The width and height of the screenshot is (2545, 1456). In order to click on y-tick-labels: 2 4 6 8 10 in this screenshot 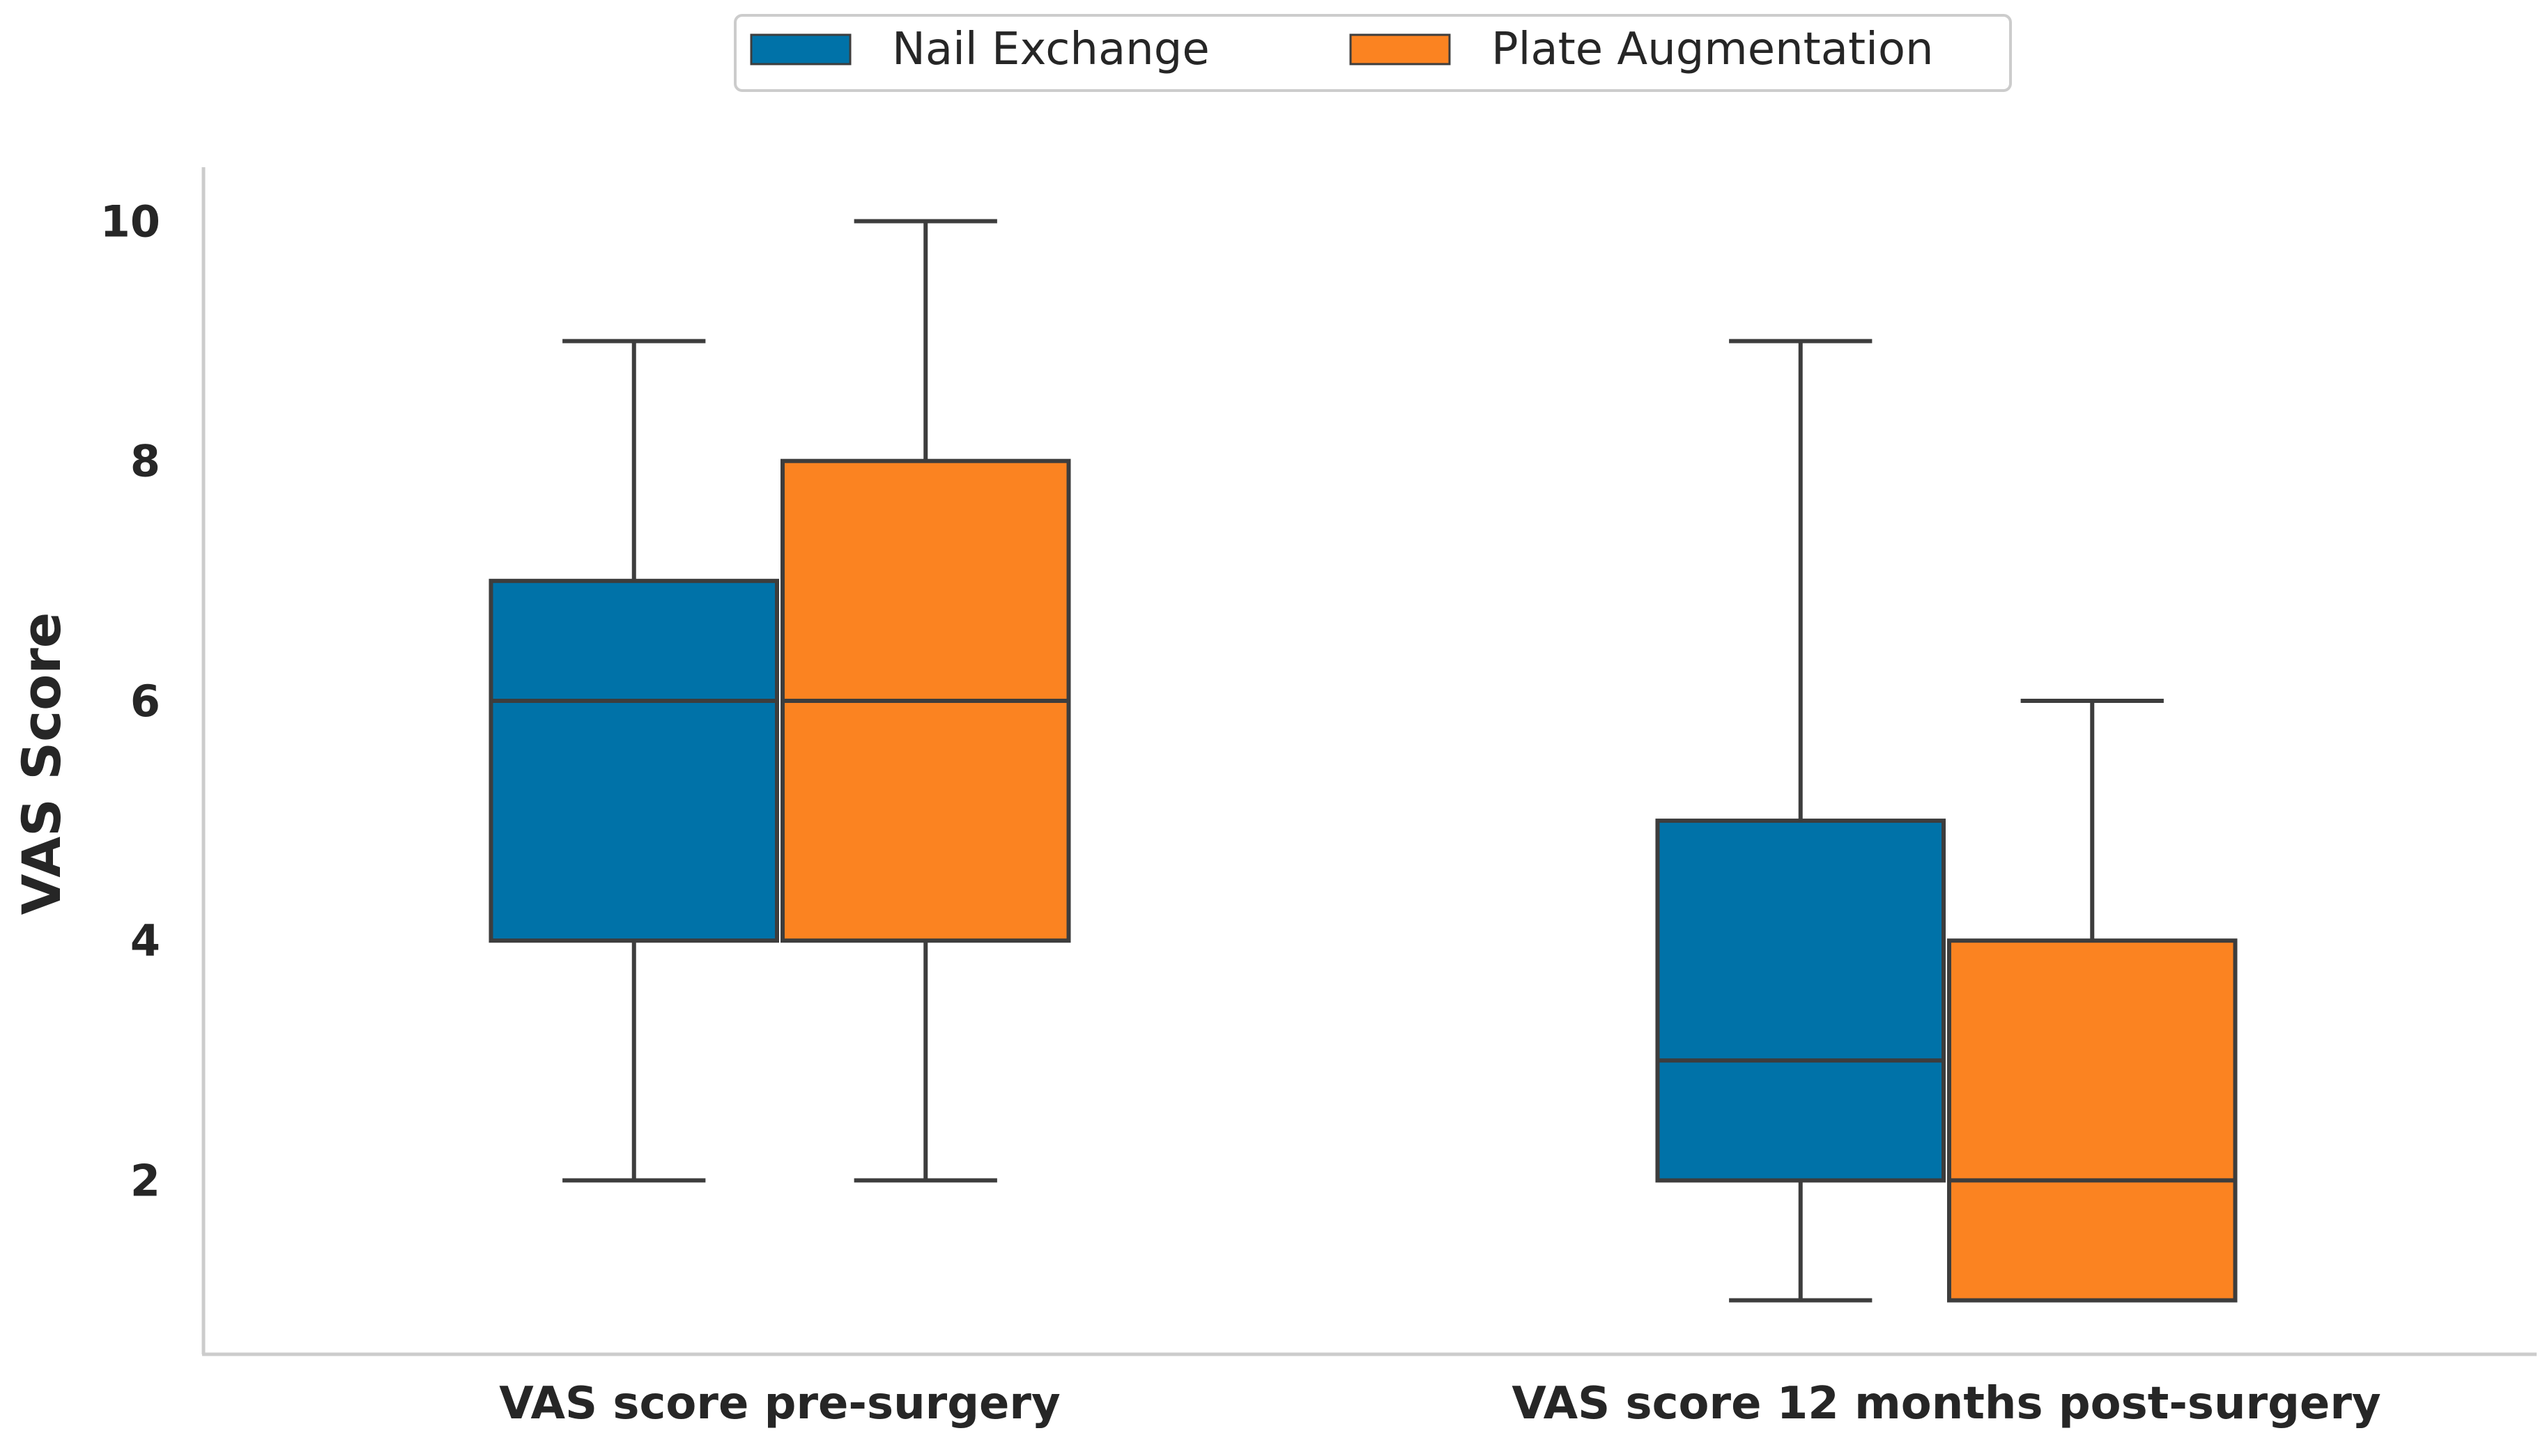, I will do `click(130, 701)`.